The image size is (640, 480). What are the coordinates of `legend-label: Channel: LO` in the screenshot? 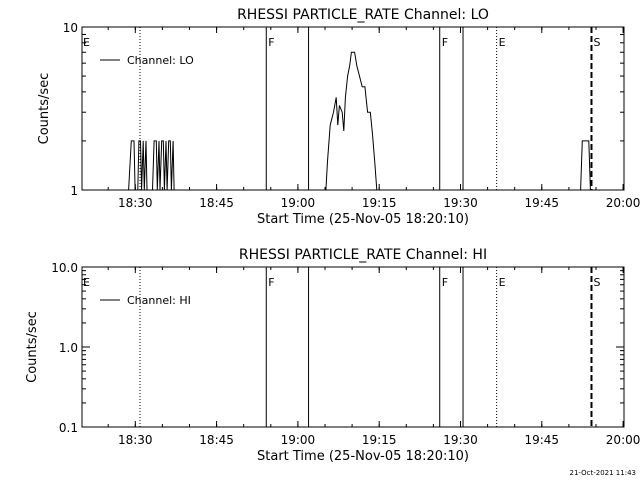 It's located at (160, 60).